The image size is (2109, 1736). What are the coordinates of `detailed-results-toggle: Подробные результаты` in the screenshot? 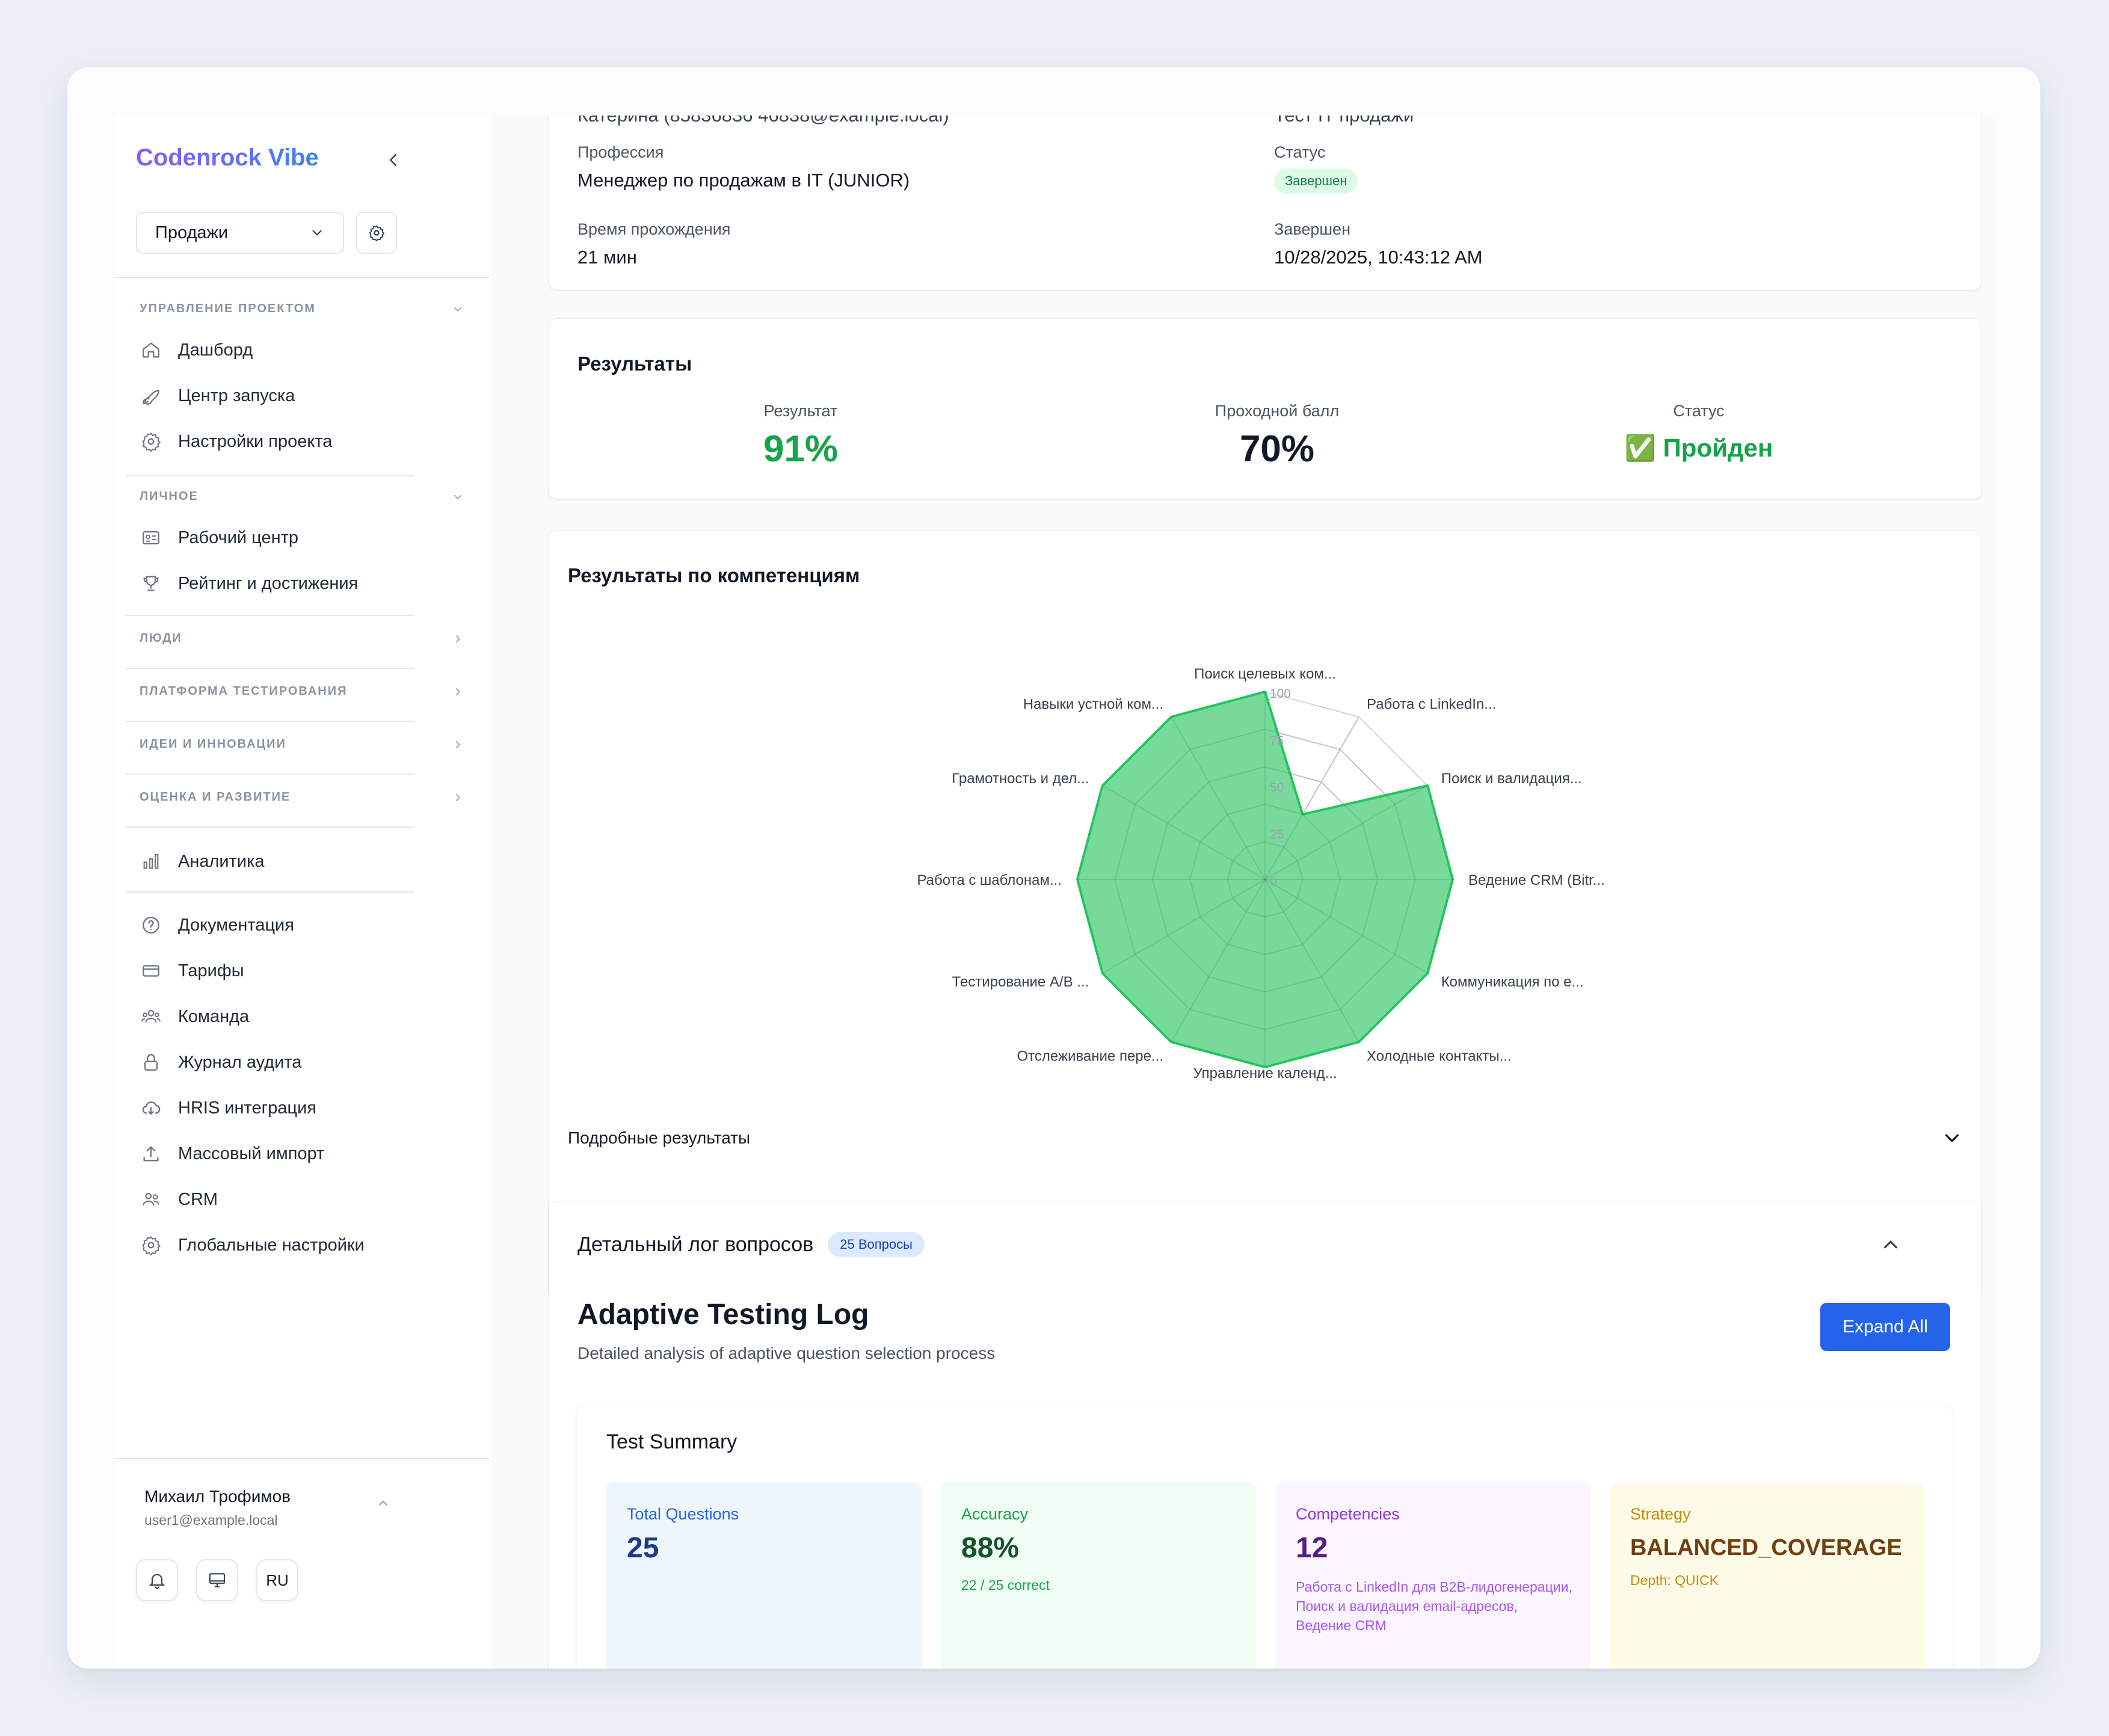 It's located at (1265, 1138).